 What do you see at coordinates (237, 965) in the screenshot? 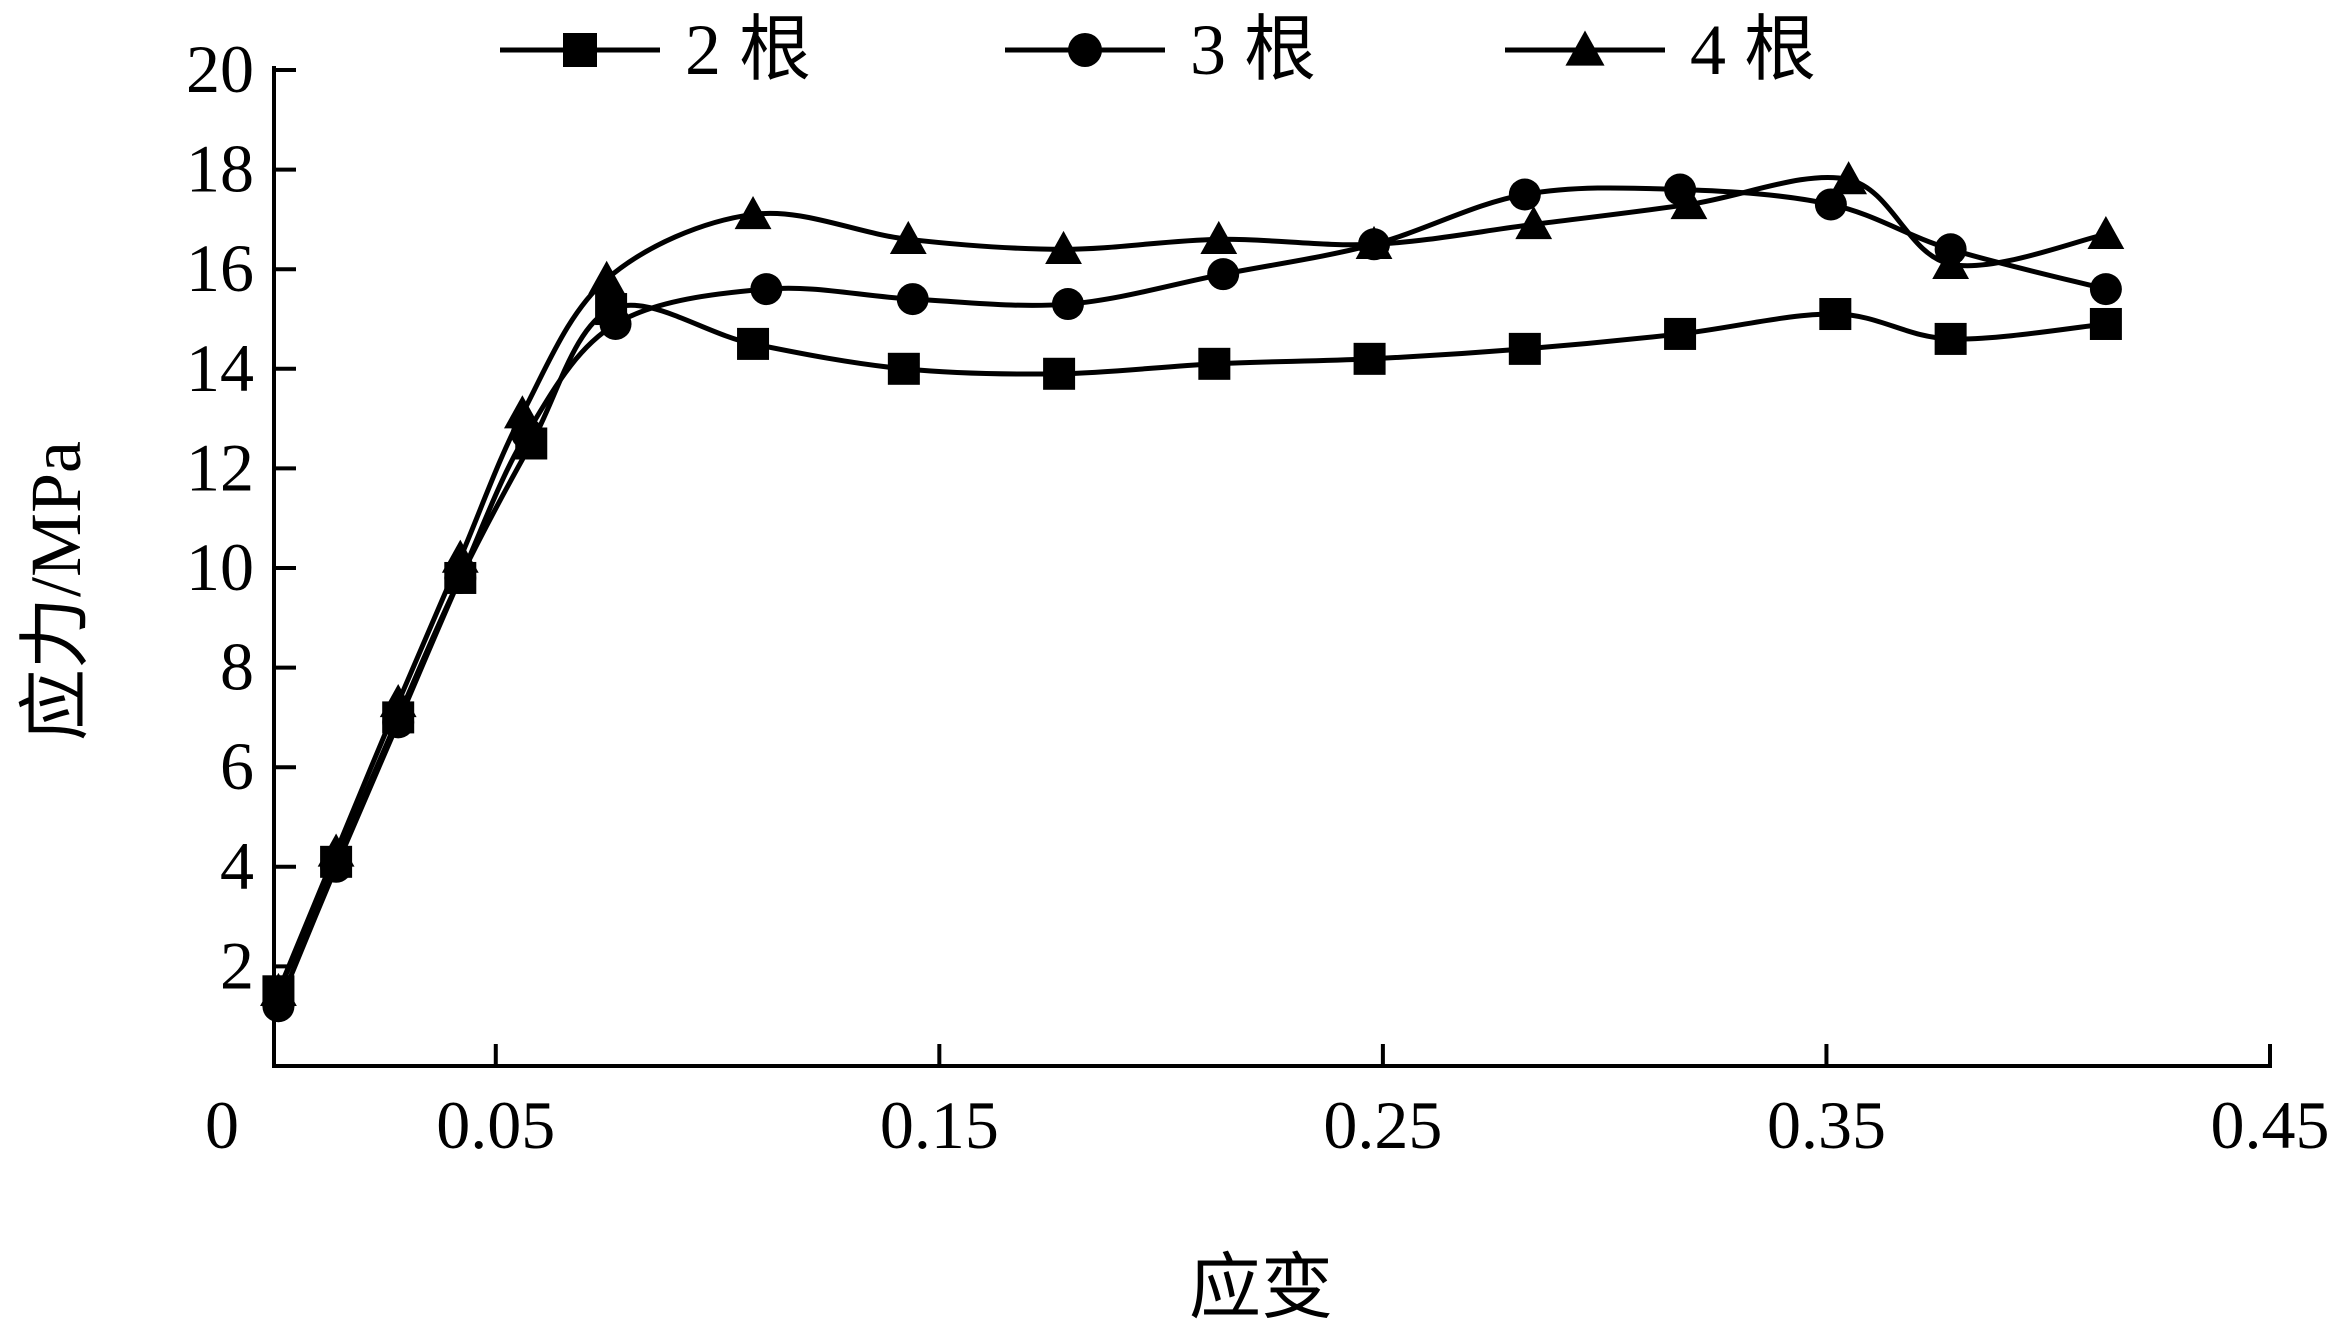
I see `y-tick-label: 2` at bounding box center [237, 965].